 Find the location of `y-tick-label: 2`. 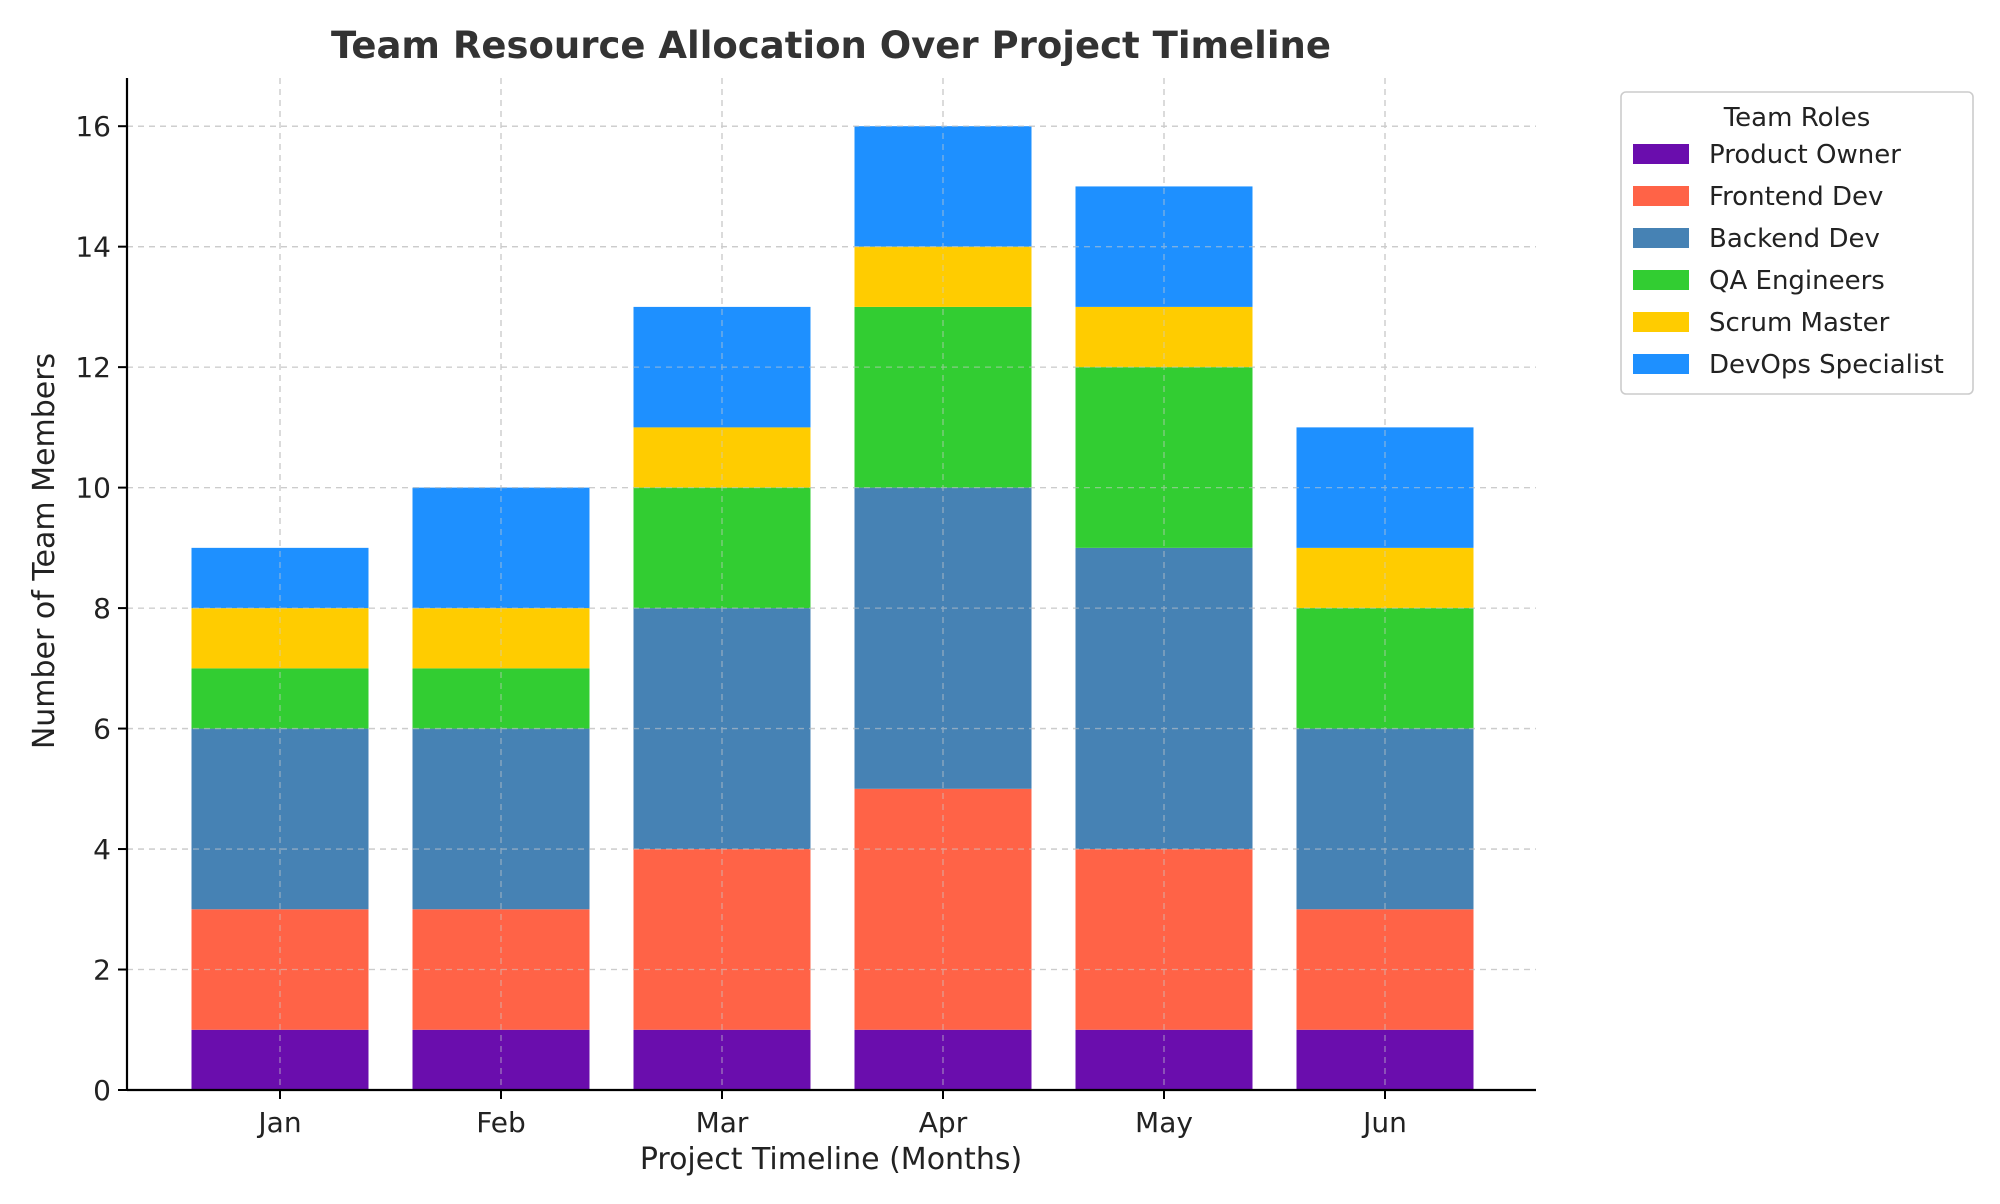

y-tick-label: 2 is located at coordinates (102, 970).